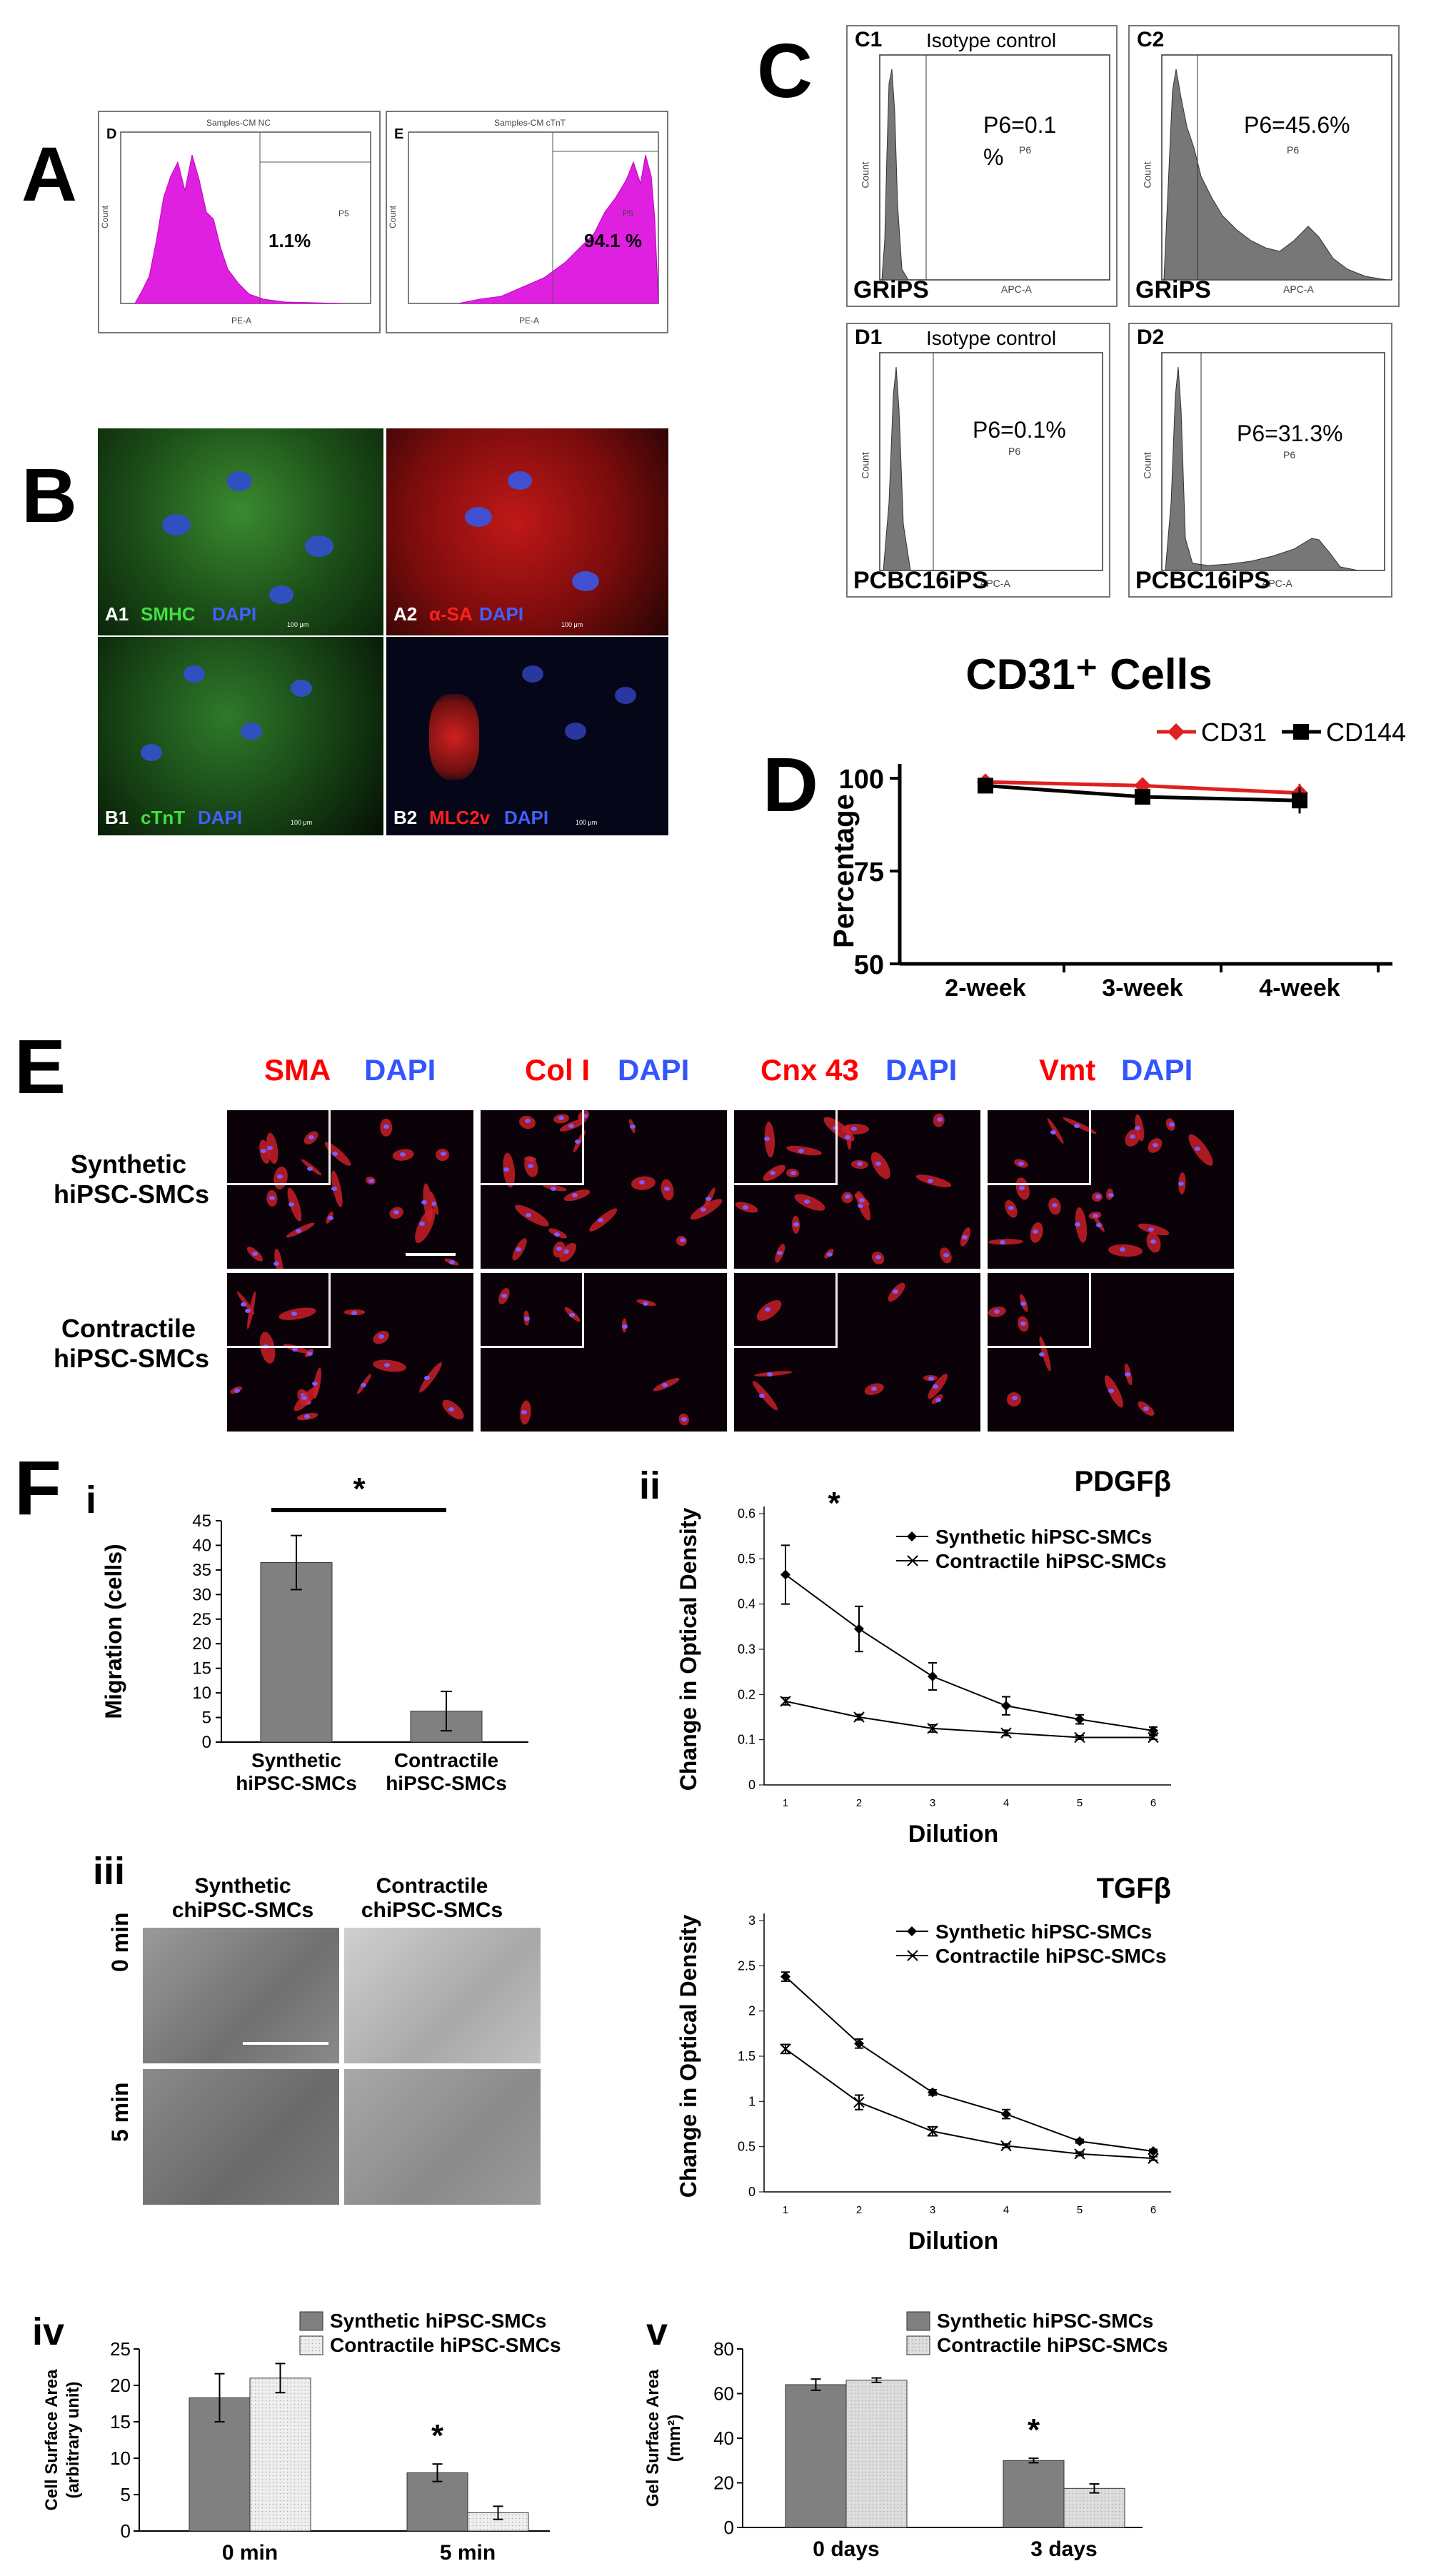 This screenshot has height=2576, width=1451. Describe the element at coordinates (238, 123) in the screenshot. I see `plot-title: Samples-CM NC` at that location.